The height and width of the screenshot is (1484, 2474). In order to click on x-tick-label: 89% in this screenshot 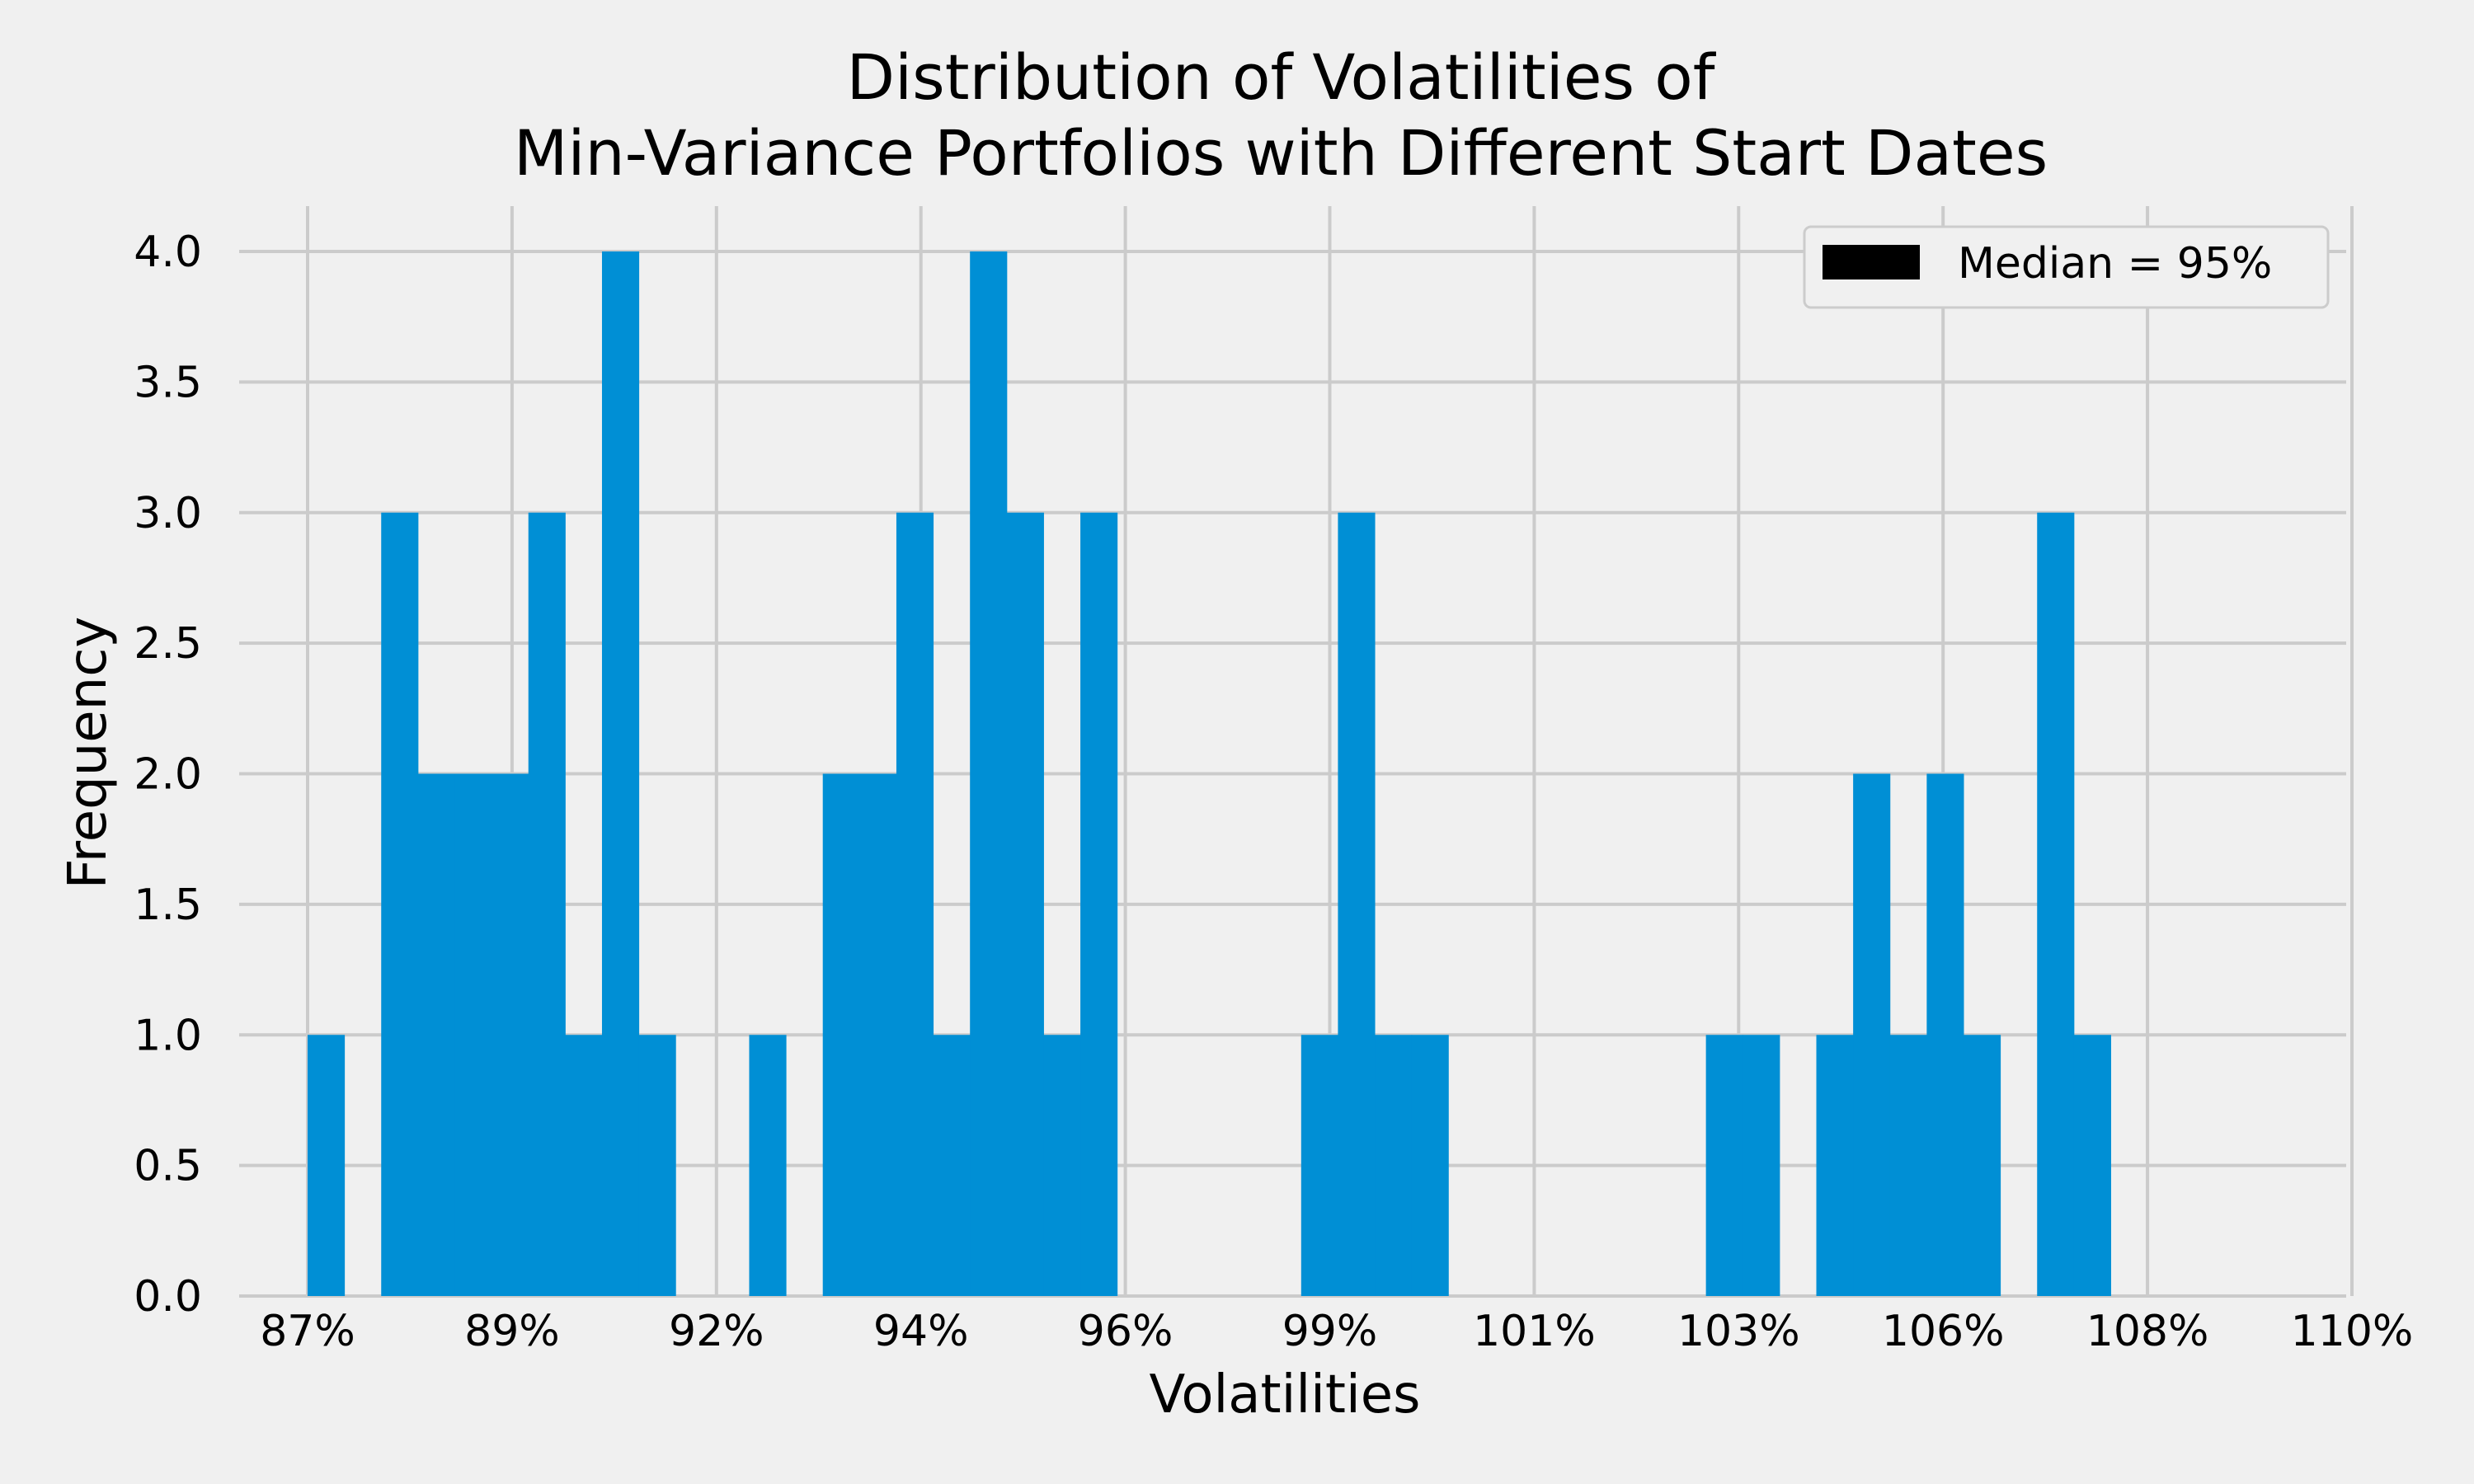, I will do `click(512, 1331)`.